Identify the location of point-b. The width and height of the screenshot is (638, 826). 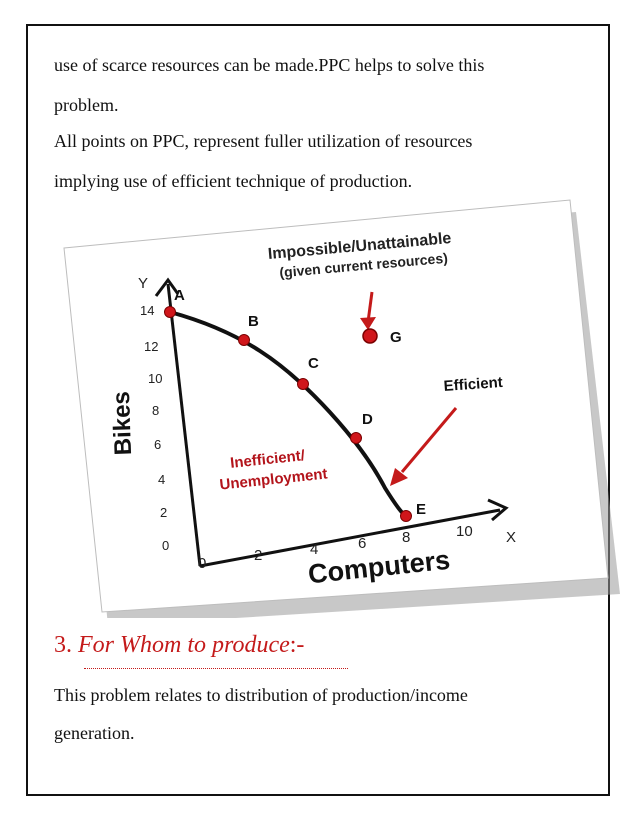
(244, 340).